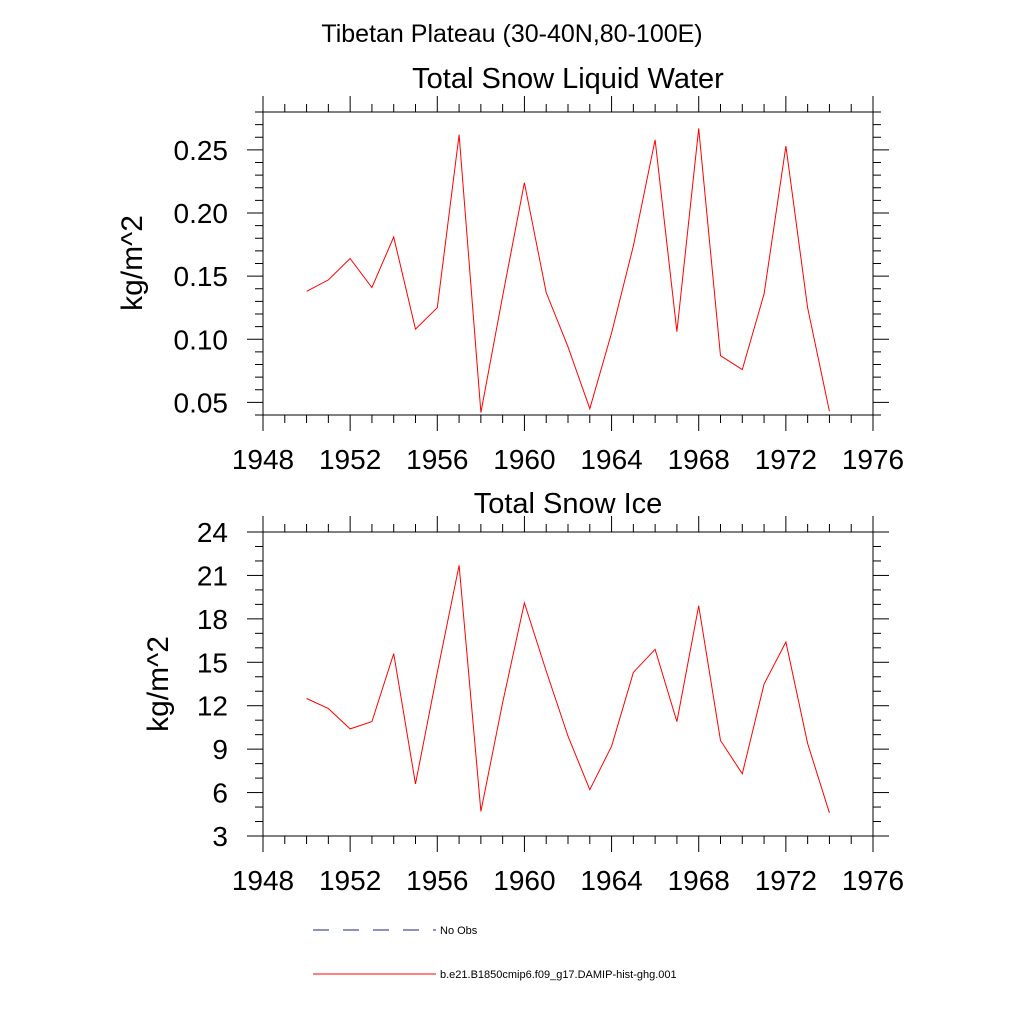 Image resolution: width=1024 pixels, height=1024 pixels. What do you see at coordinates (212, 684) in the screenshot?
I see `panel-2-y-tick-labels: 3 6 9 12 15 18 21 24` at bounding box center [212, 684].